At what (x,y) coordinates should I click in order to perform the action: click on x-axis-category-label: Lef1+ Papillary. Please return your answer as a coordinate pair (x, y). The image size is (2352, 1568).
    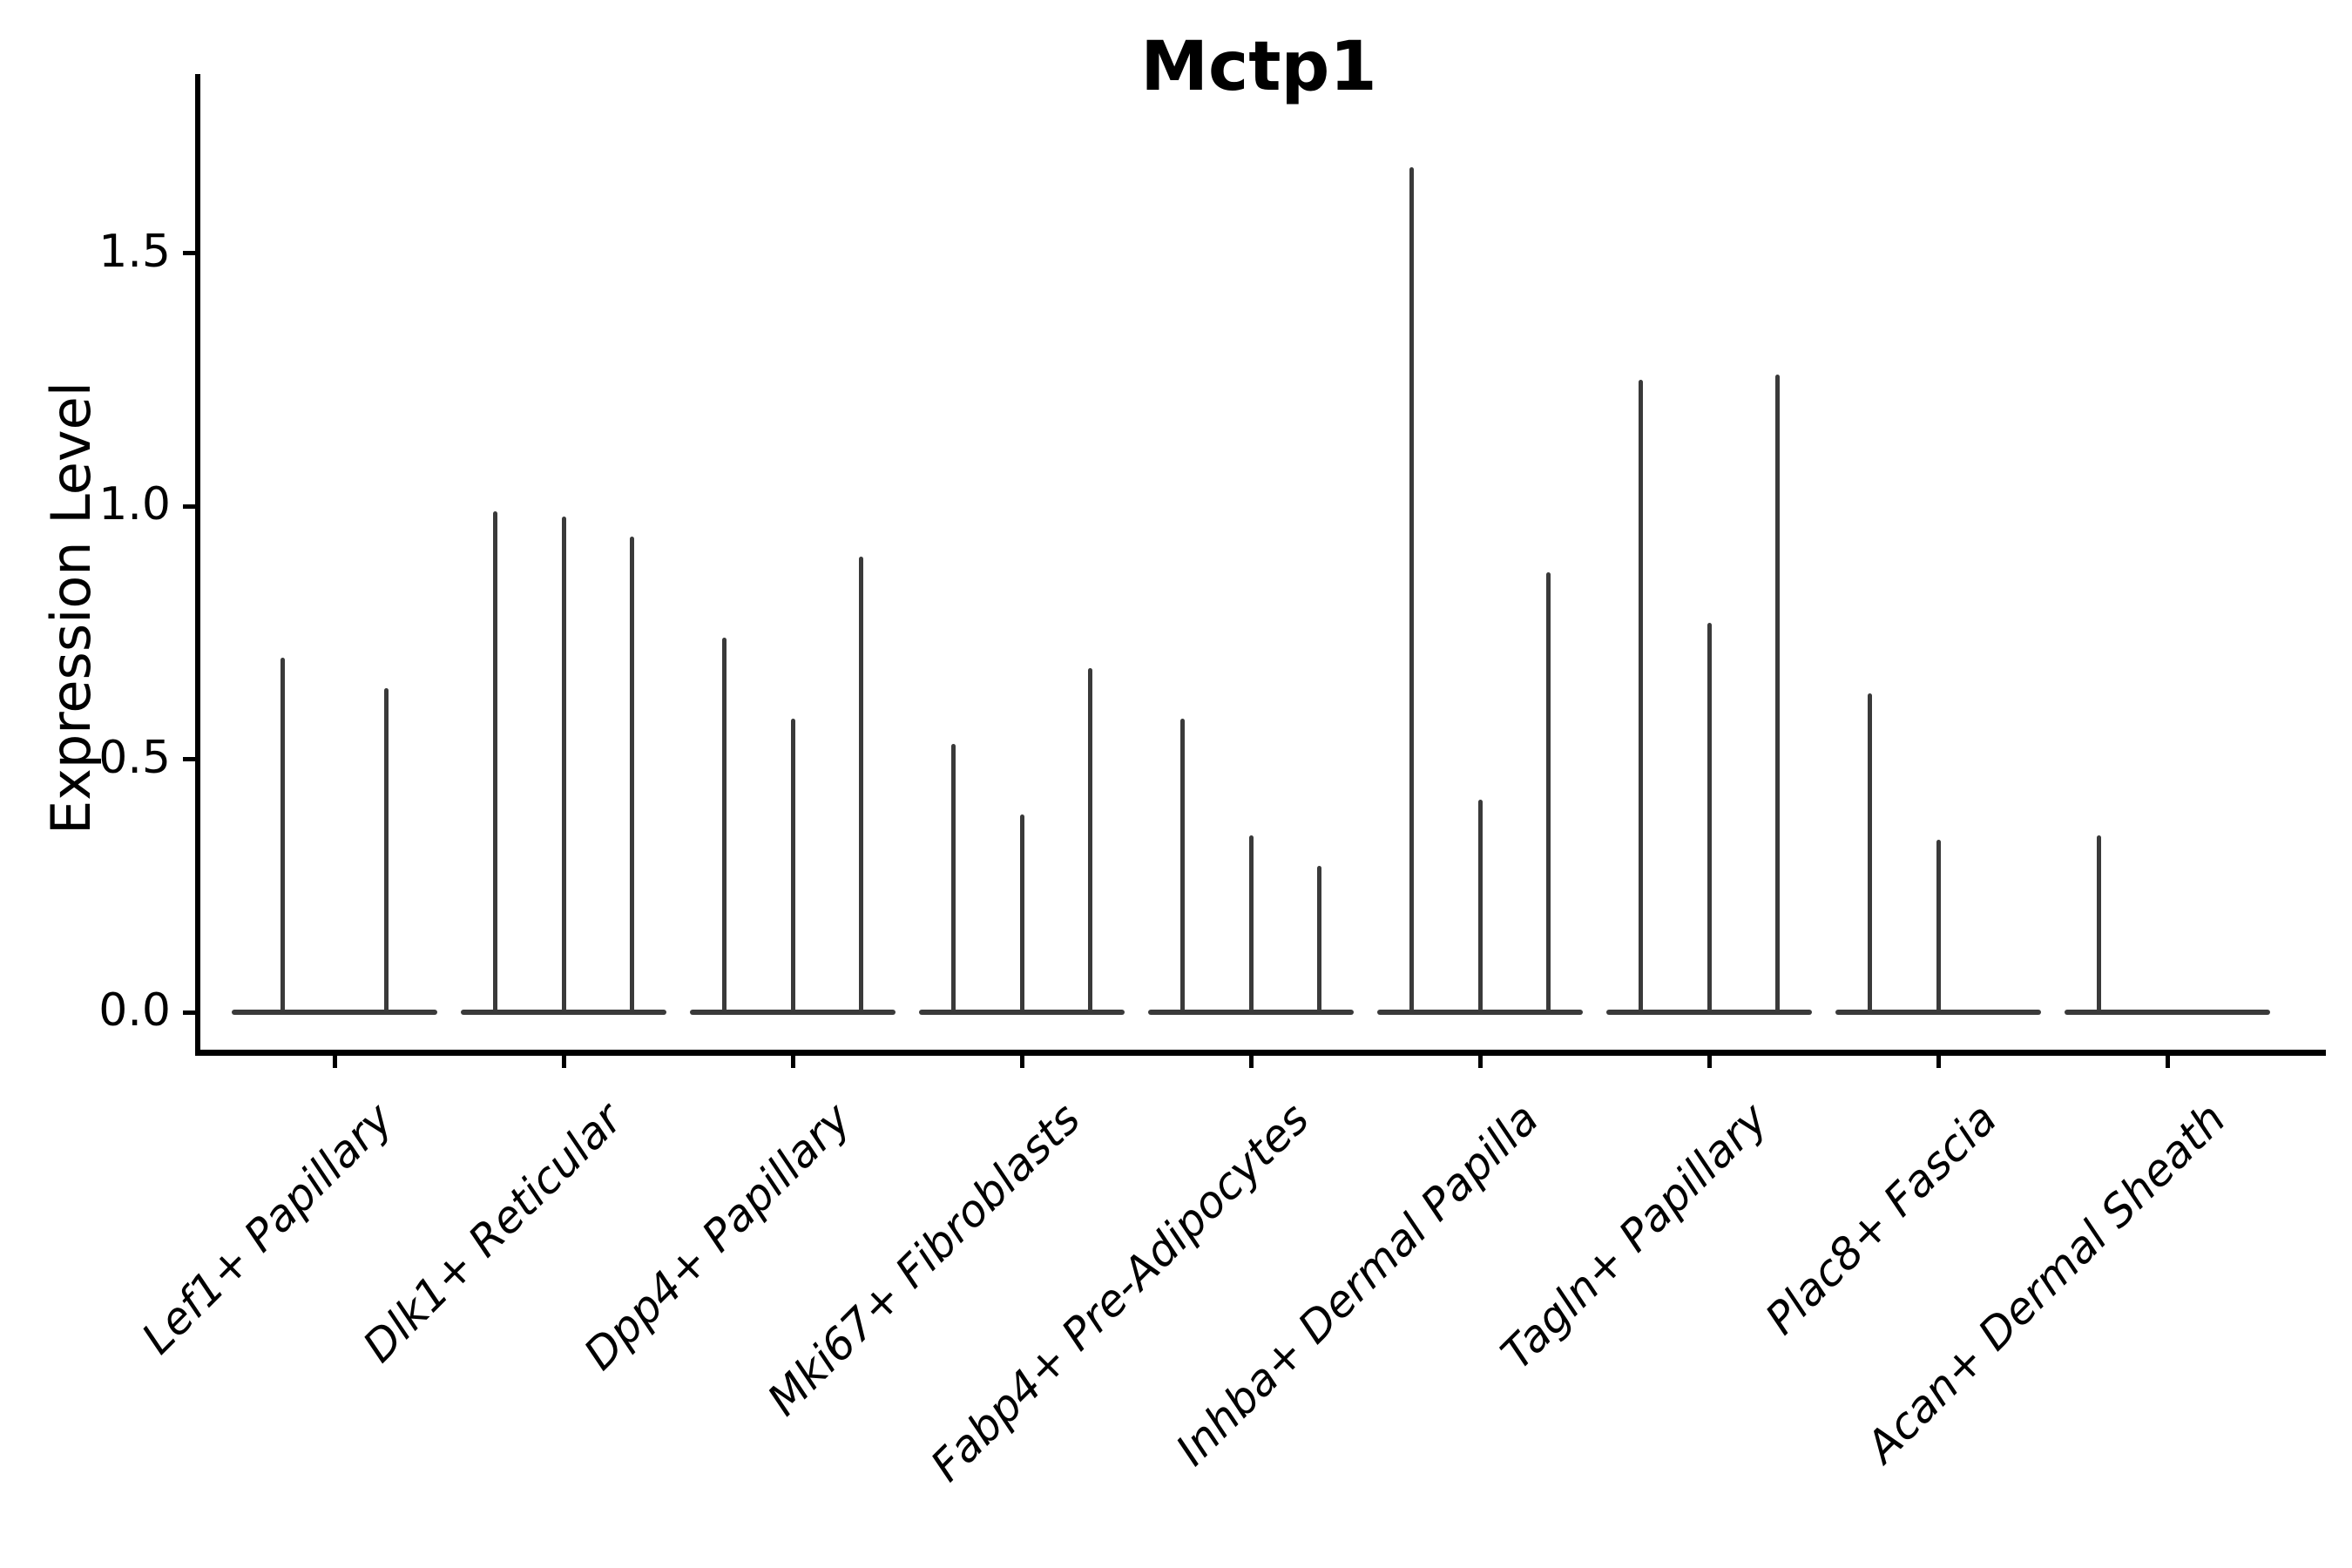
    Looking at the image, I should click on (267, 1228).